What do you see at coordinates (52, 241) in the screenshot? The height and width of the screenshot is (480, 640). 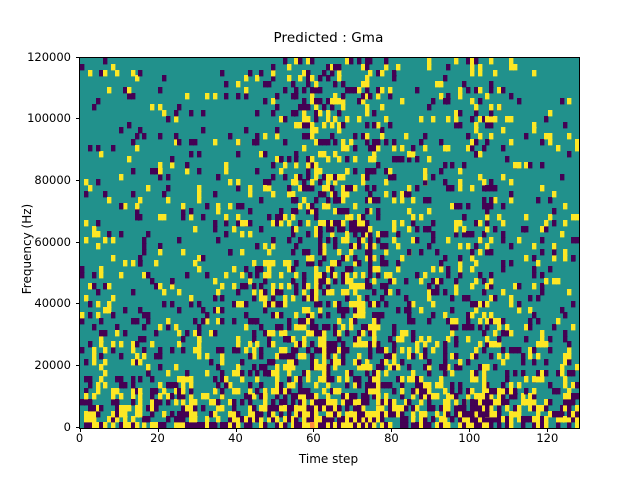 I see `y-tick-label-60000: 60000` at bounding box center [52, 241].